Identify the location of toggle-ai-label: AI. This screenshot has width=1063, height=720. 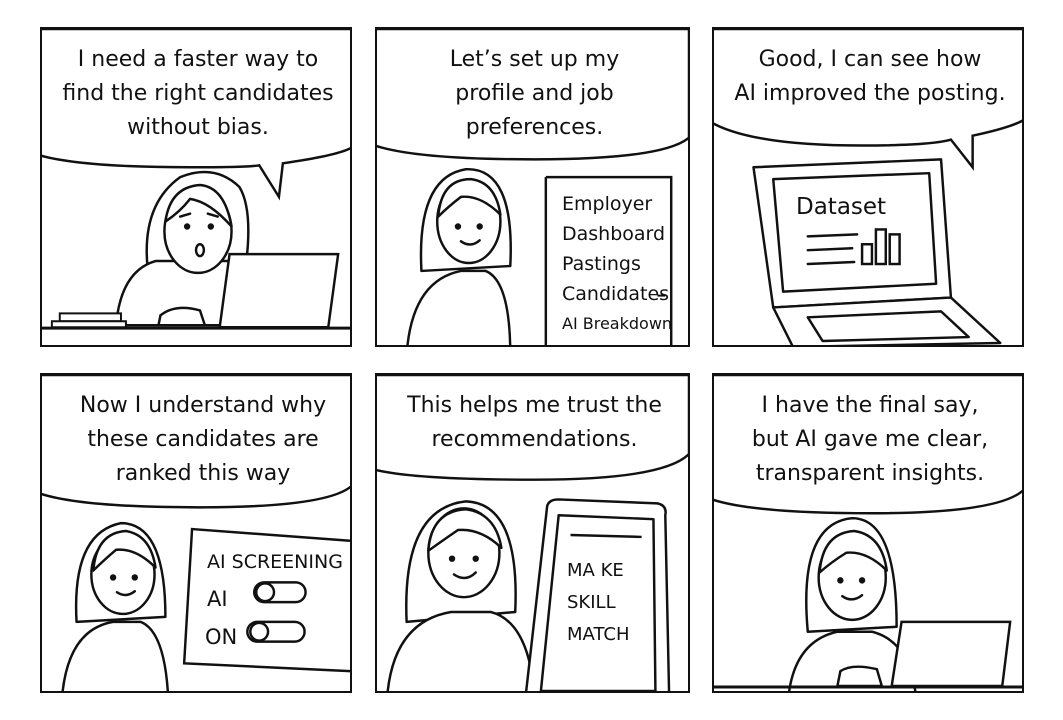
(217, 599).